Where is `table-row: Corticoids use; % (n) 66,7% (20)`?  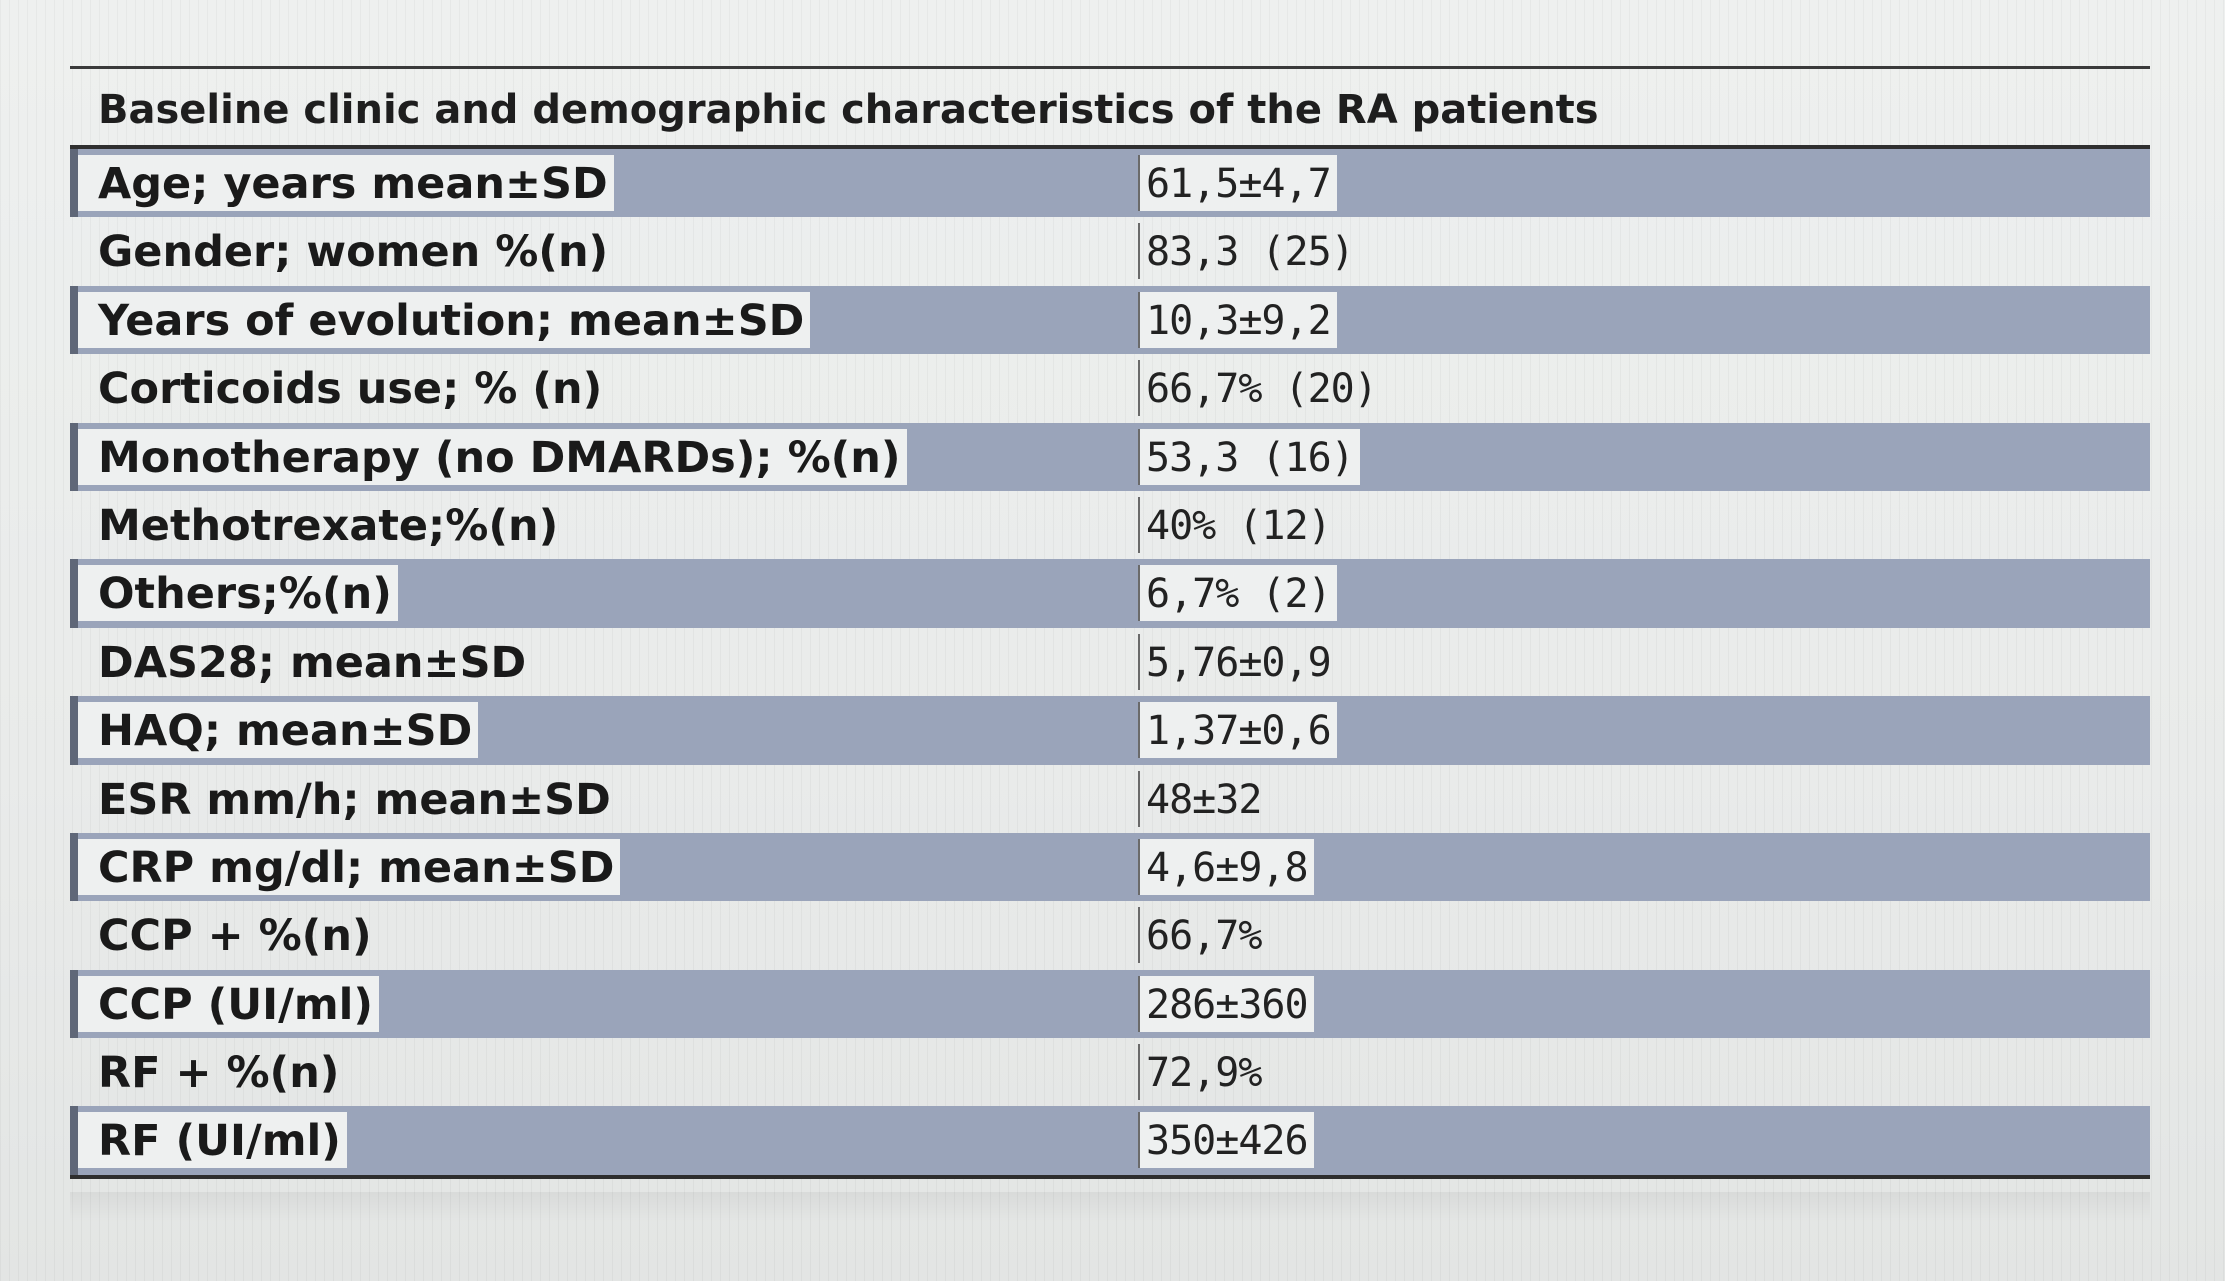
table-row: Corticoids use; % (n) 66,7% (20) is located at coordinates (1110, 388).